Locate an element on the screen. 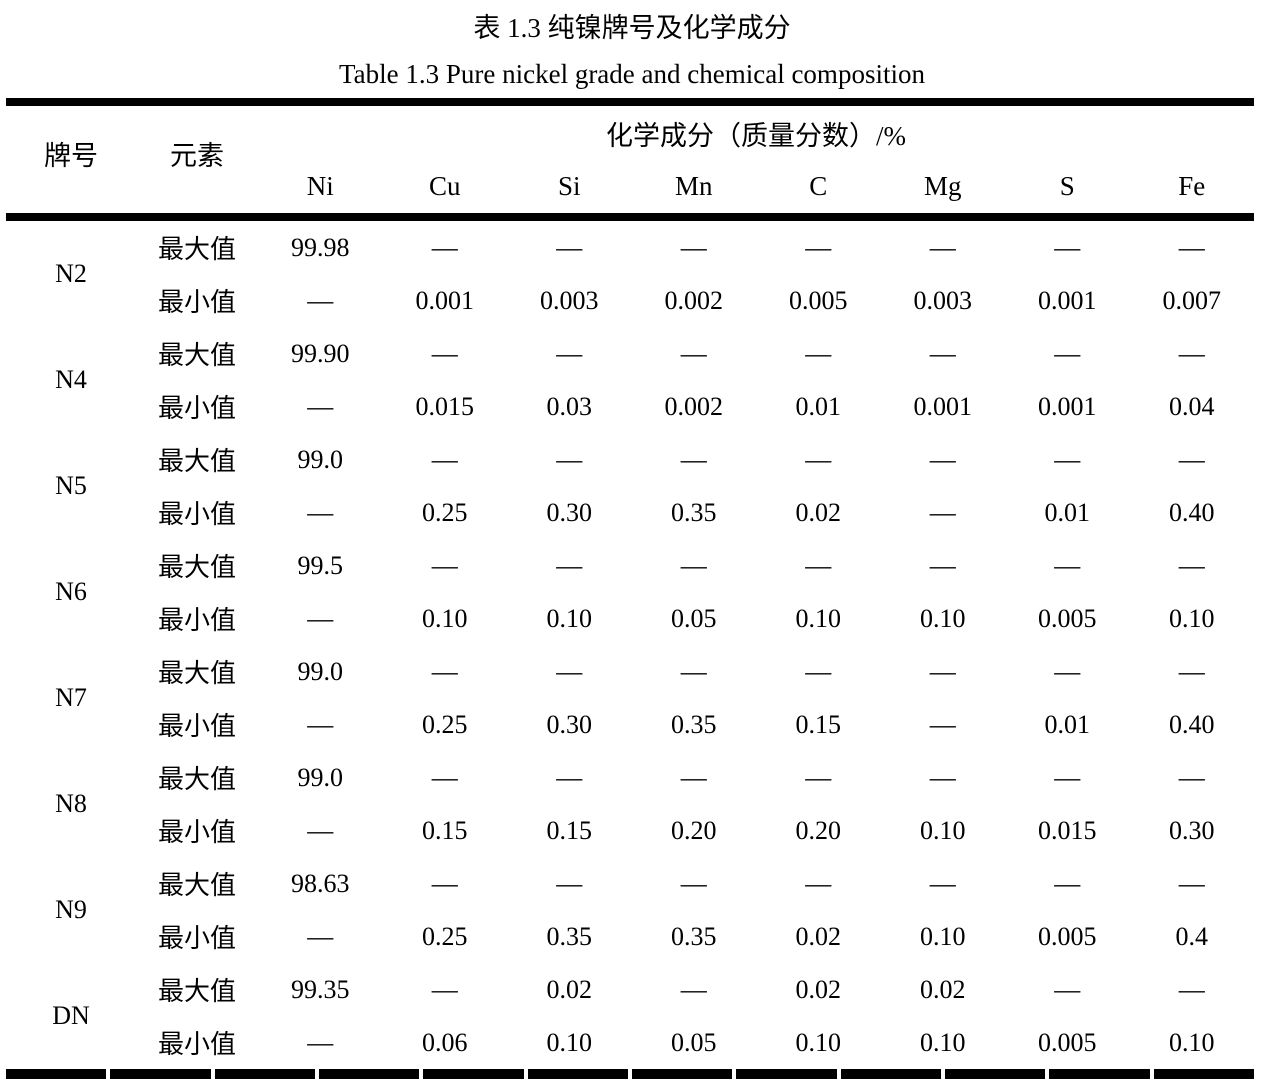 The width and height of the screenshot is (1264, 1086). value-cell-N2-min-fe: 0.007 is located at coordinates (1192, 300).